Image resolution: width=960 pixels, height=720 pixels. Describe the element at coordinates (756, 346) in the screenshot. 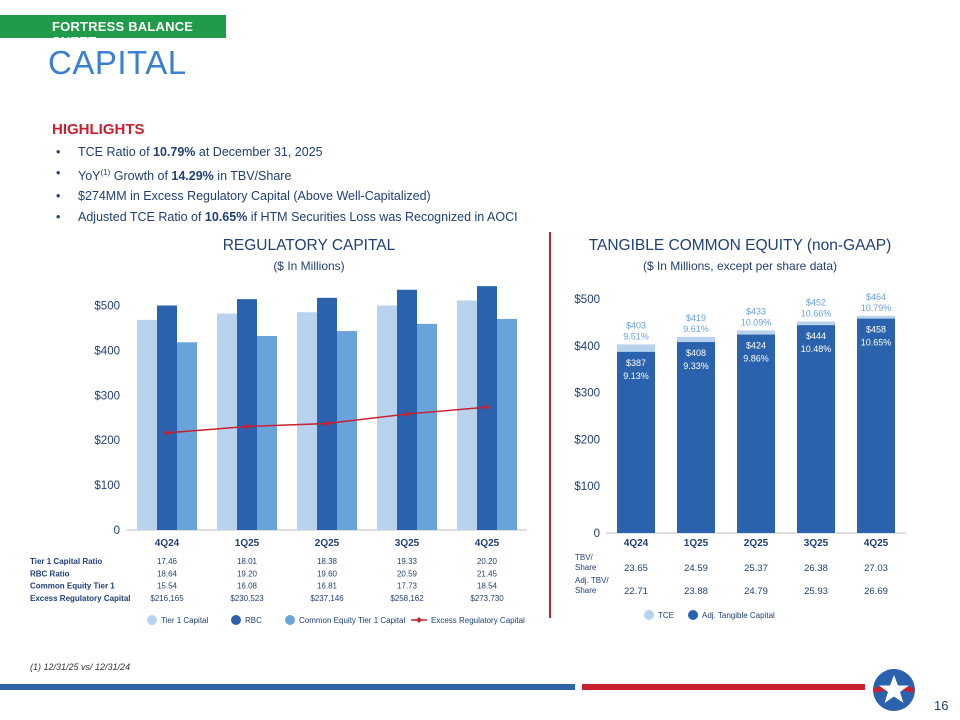

I see `adj-value-label: $424` at that location.